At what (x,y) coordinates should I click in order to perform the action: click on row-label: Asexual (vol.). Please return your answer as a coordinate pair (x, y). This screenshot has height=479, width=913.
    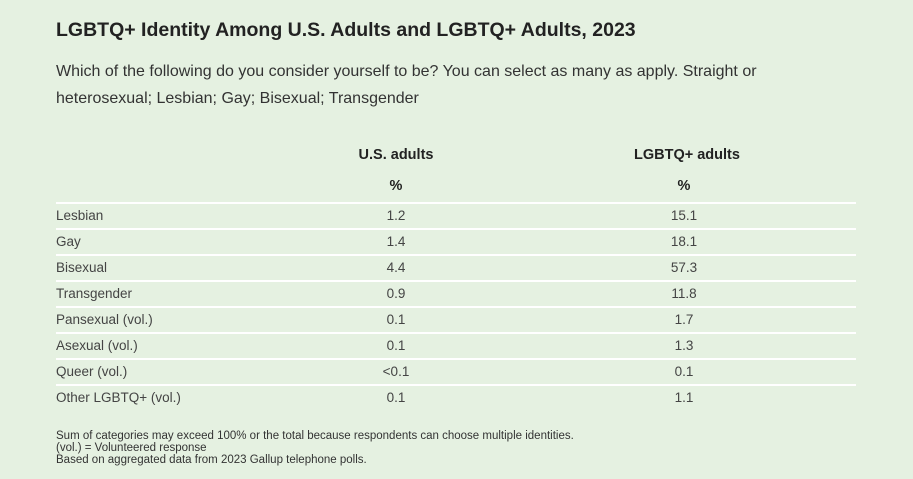
    Looking at the image, I should click on (97, 345).